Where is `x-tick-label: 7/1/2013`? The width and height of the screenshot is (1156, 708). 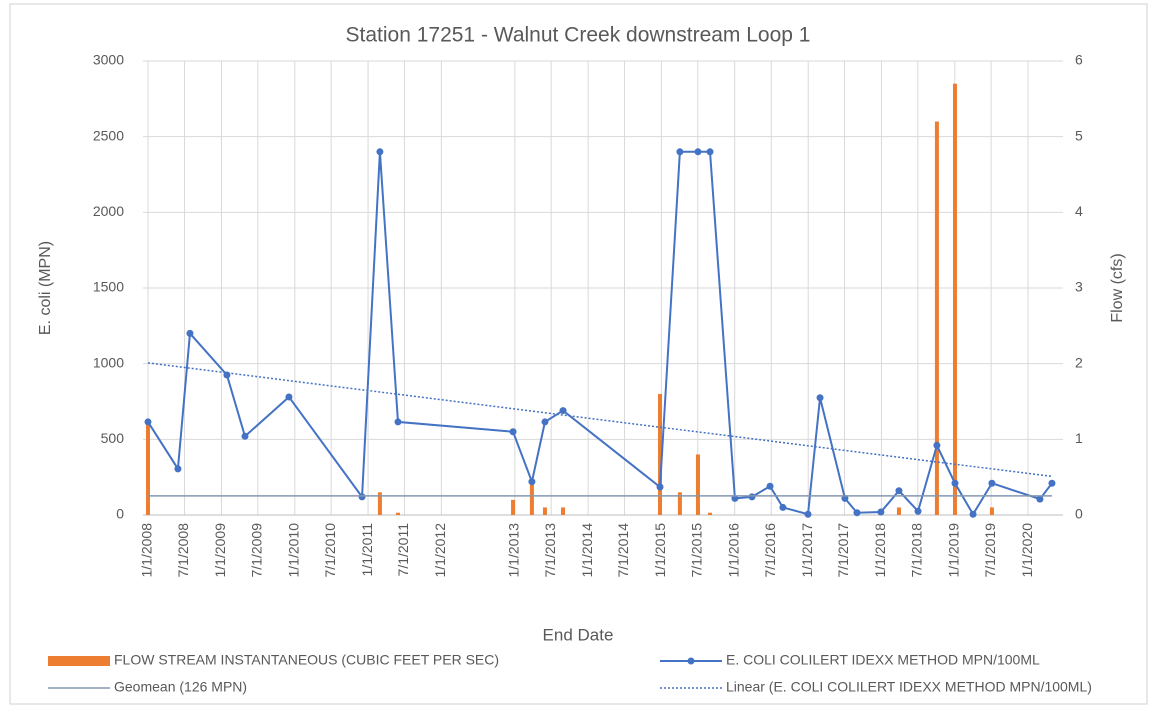 x-tick-label: 7/1/2013 is located at coordinates (550, 550).